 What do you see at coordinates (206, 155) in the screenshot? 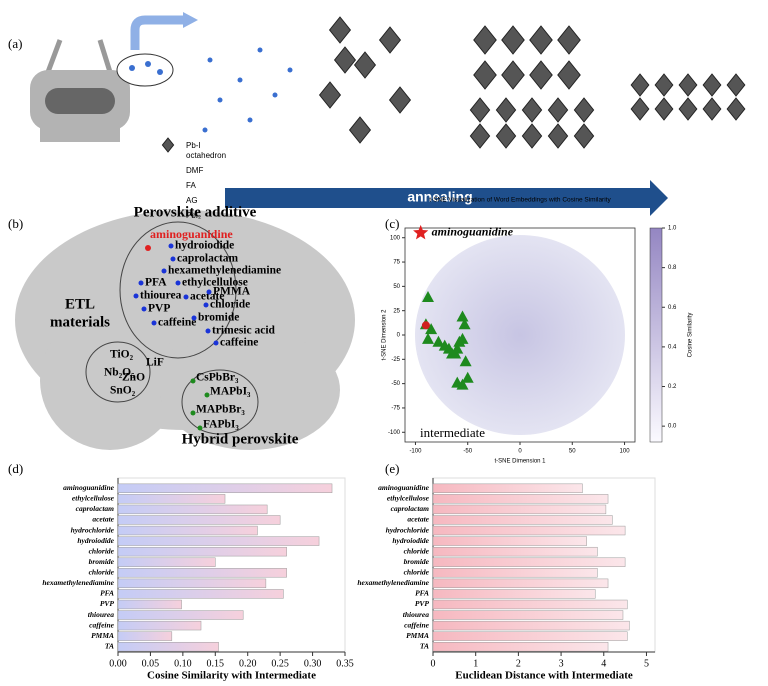
I see `legend-label: octahedron` at bounding box center [206, 155].